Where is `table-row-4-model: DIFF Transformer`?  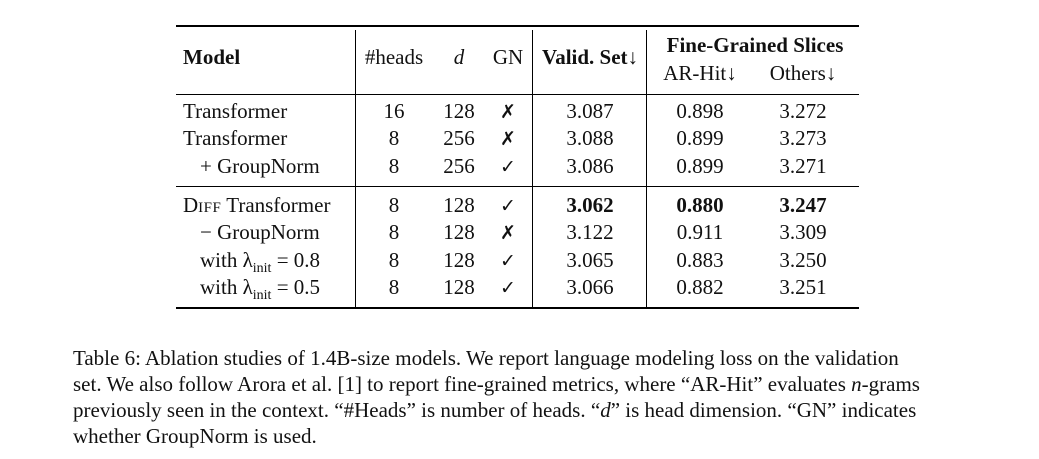
table-row-4-model: DIFF Transformer is located at coordinates (256, 205).